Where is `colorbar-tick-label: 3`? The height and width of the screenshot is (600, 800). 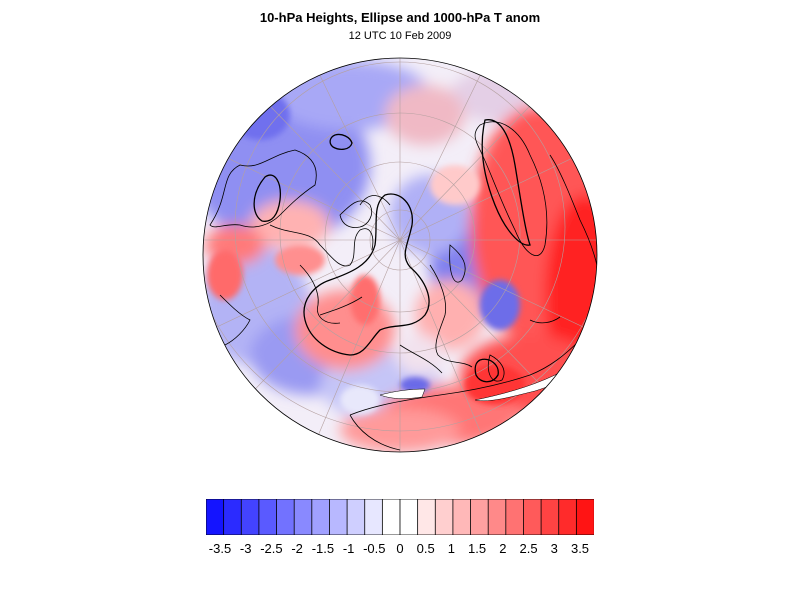
colorbar-tick-label: 3 is located at coordinates (554, 548).